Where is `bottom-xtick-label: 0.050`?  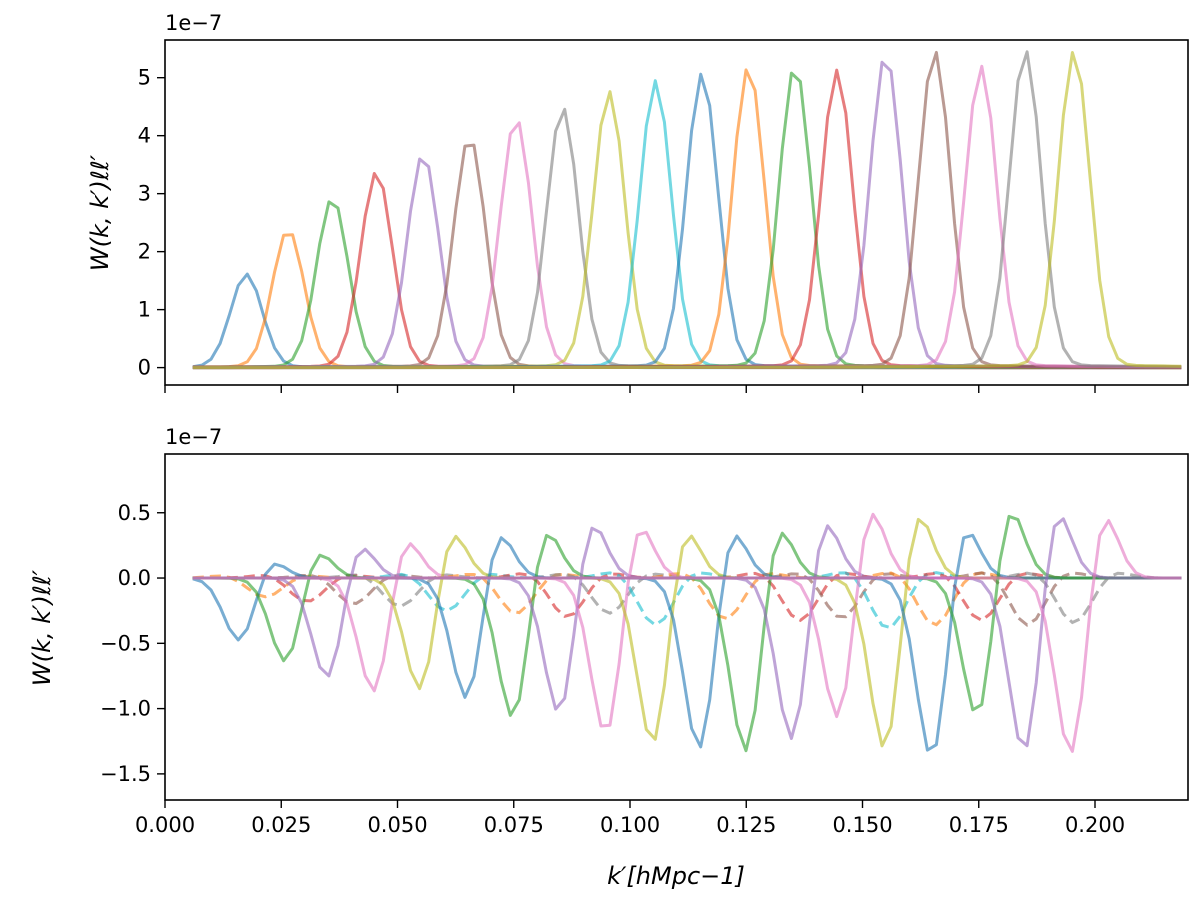
bottom-xtick-label: 0.050 is located at coordinates (397, 825).